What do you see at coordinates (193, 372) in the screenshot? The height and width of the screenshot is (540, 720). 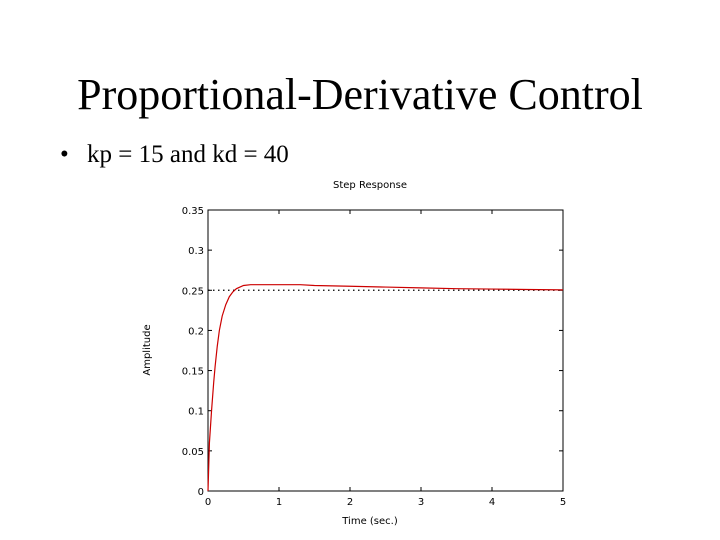 I see `y-tick-label: 0.15` at bounding box center [193, 372].